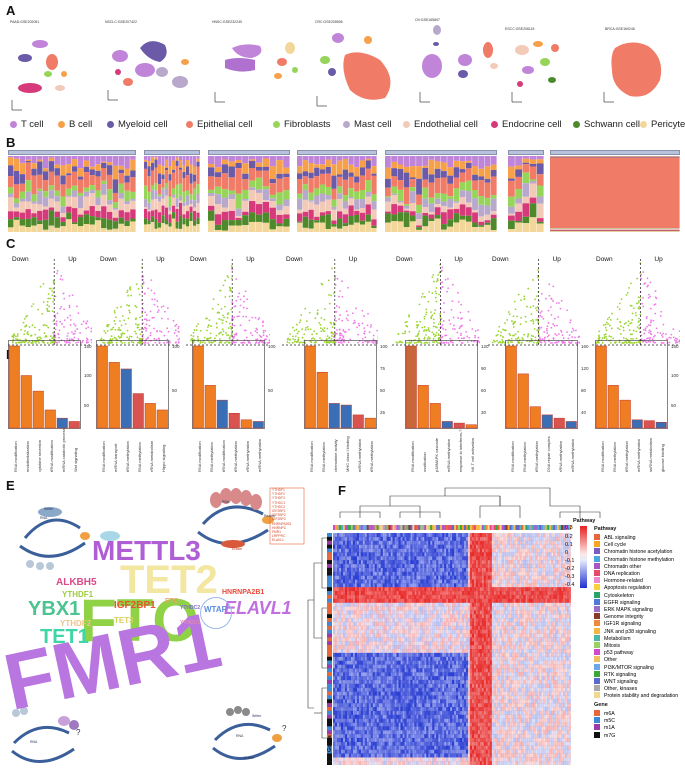  I want to click on enrichment-term: mRNA methylation, so click(359, 455).